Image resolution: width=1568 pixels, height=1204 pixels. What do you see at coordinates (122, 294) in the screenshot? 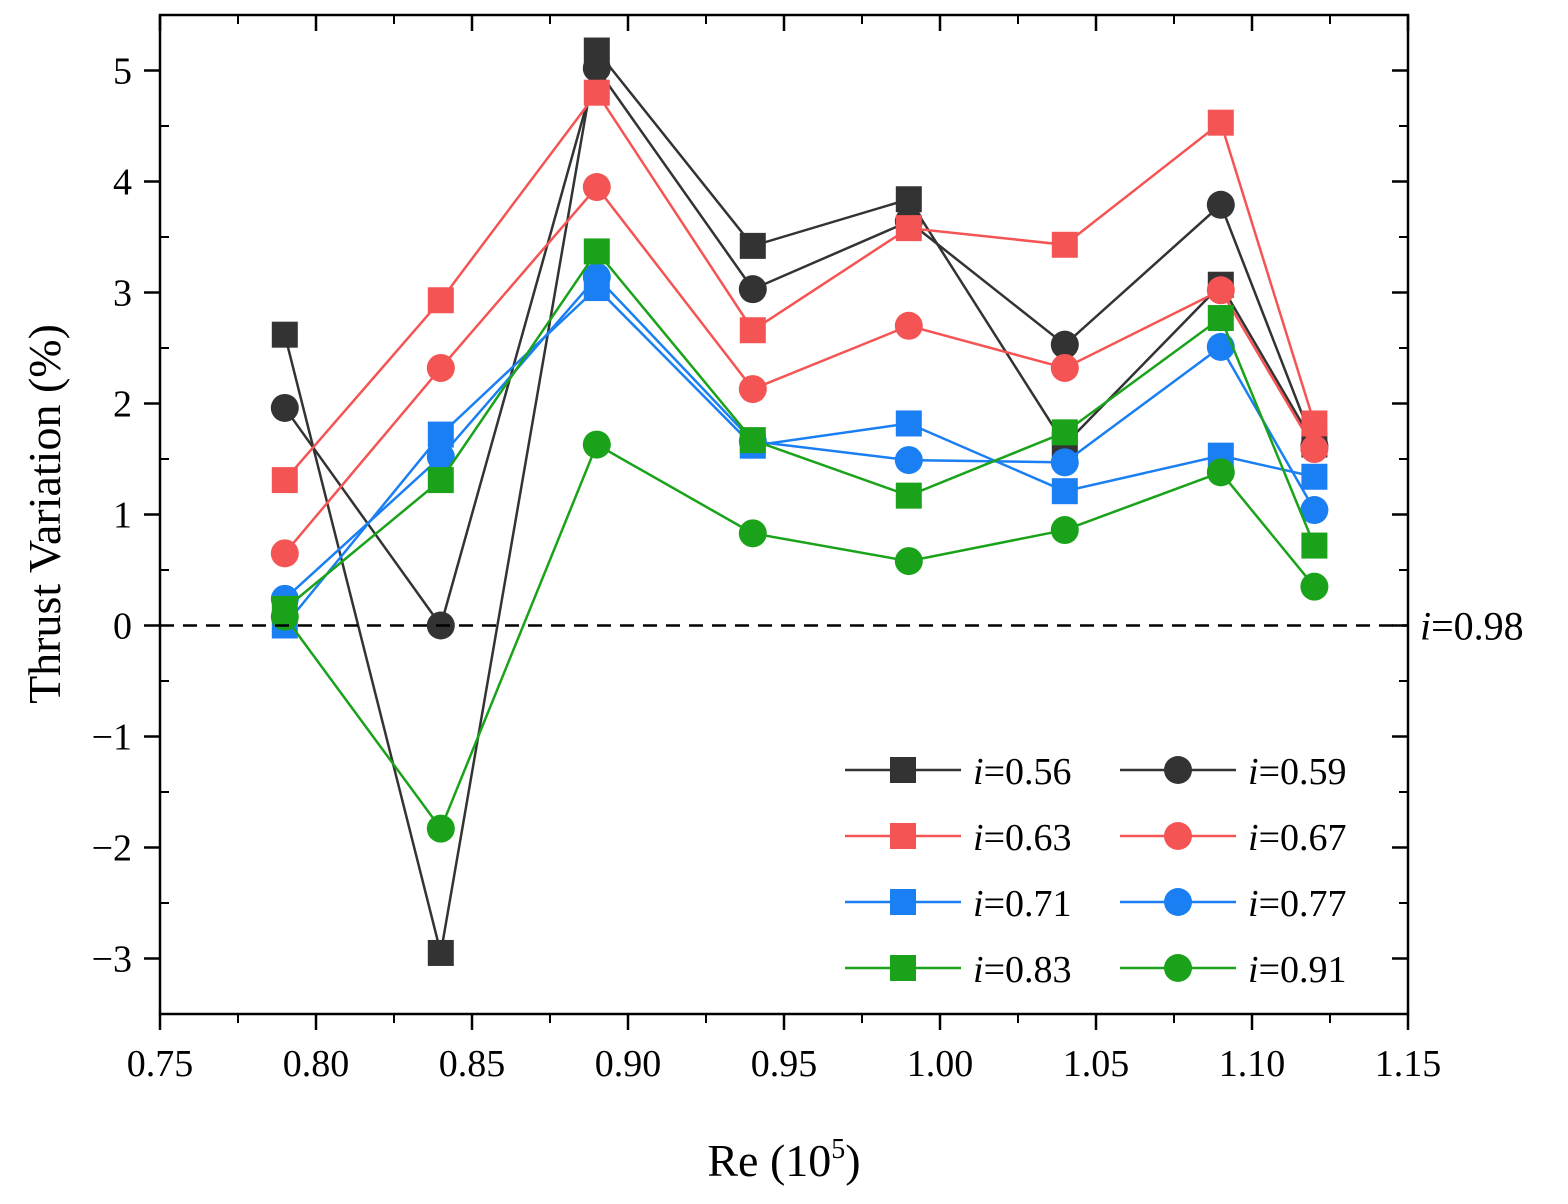
I see `y-tick-label: 3` at bounding box center [122, 294].